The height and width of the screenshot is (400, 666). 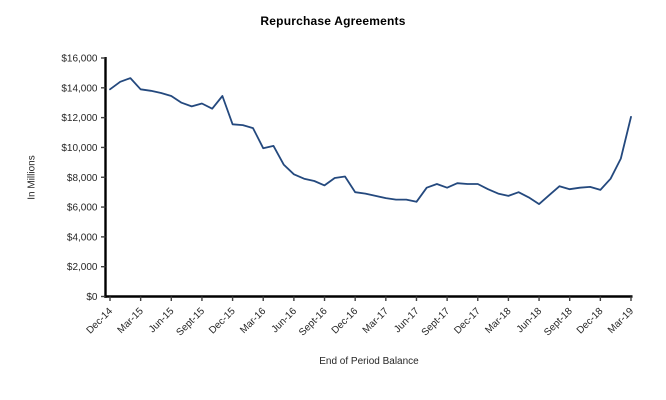 I want to click on y-tick-label: $10,000, so click(x=79, y=148).